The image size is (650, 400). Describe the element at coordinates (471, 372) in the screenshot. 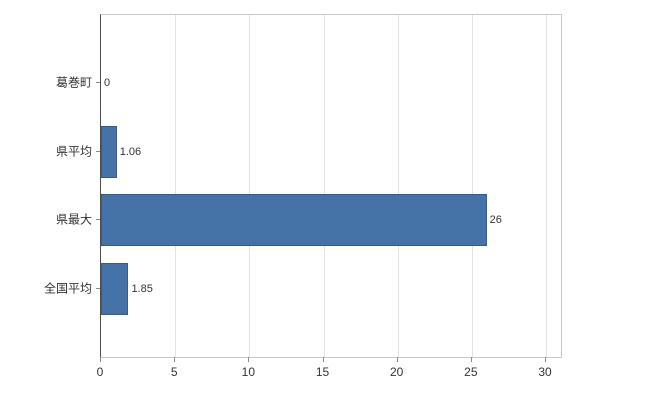

I see `x-axis-tick-label: 25` at that location.